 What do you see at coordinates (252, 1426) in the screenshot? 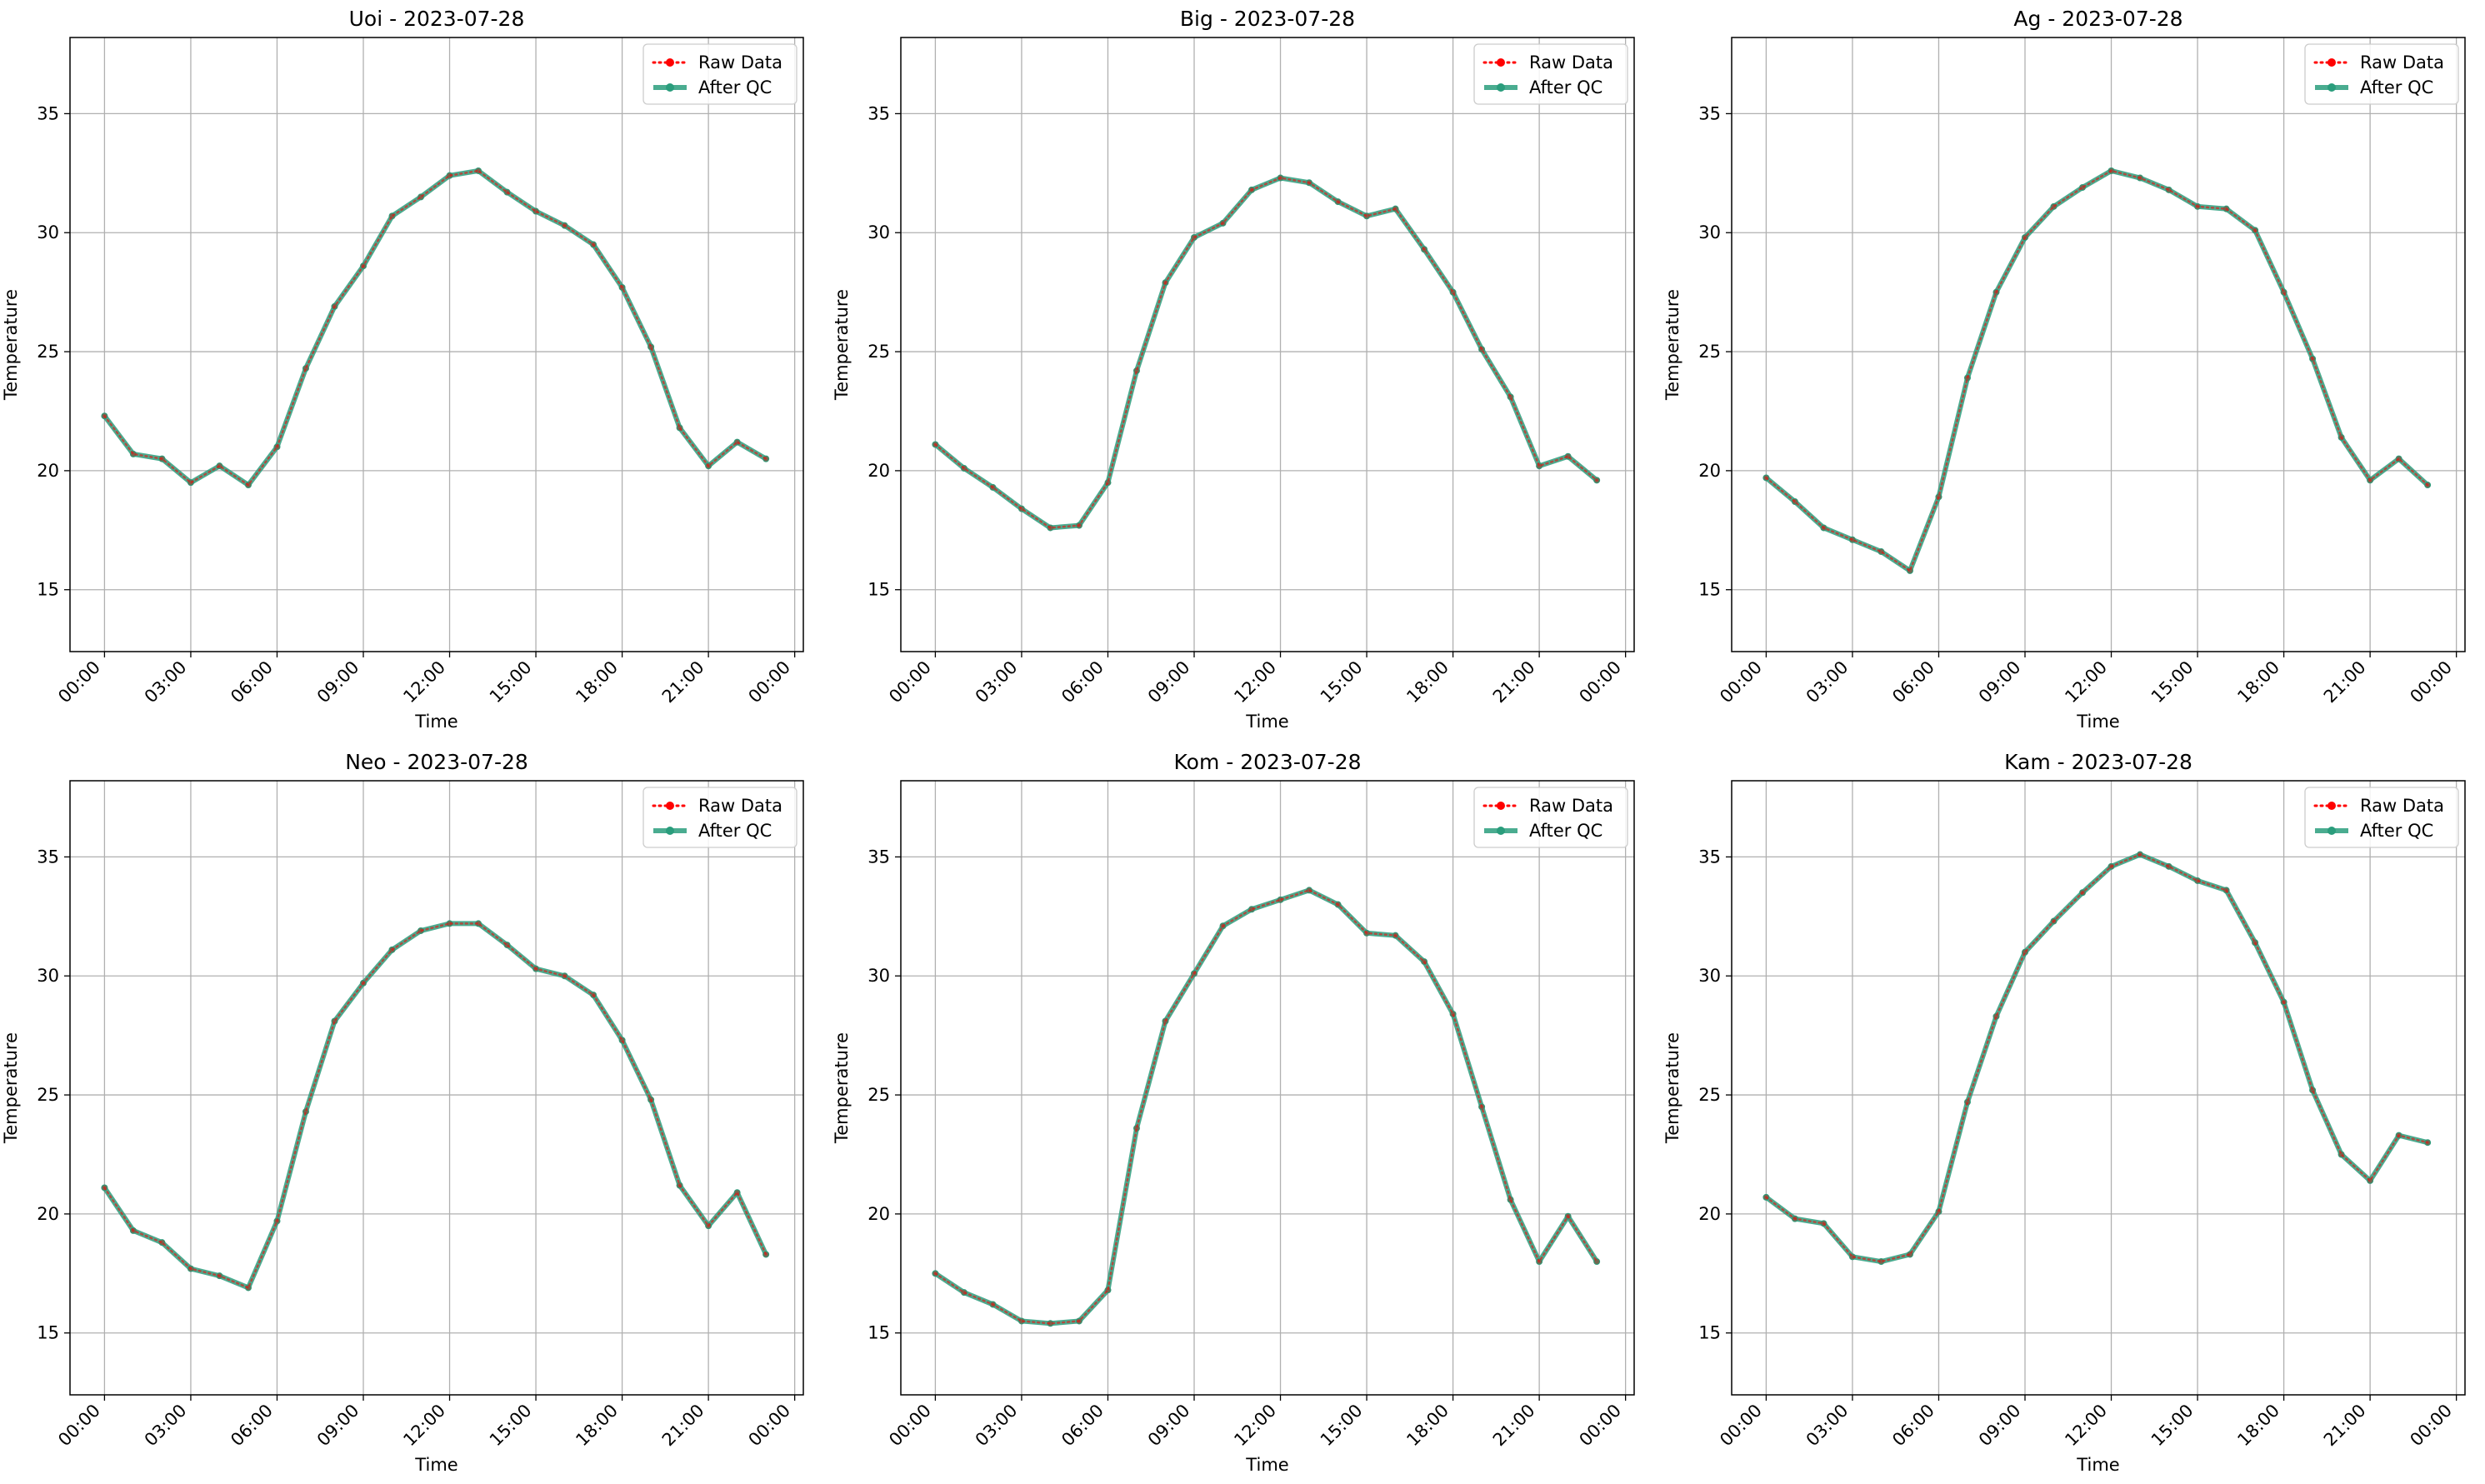
I see `x-tick-label: 06:00` at bounding box center [252, 1426].